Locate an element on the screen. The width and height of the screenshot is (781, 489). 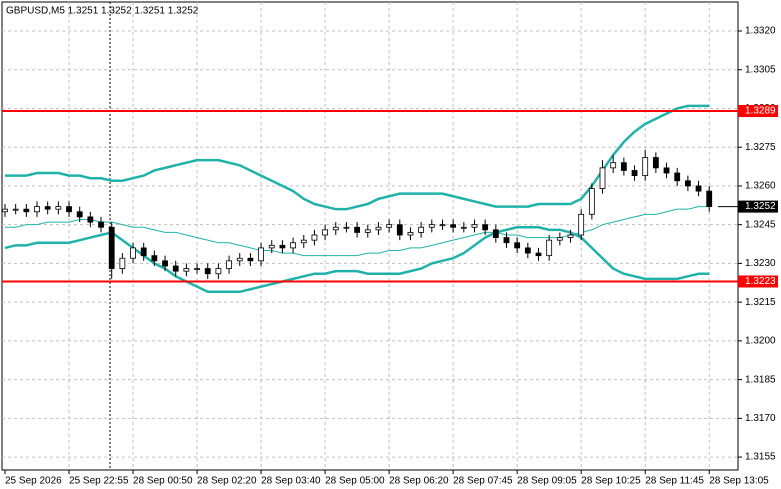
price-label: 1.3289 is located at coordinates (760, 111).